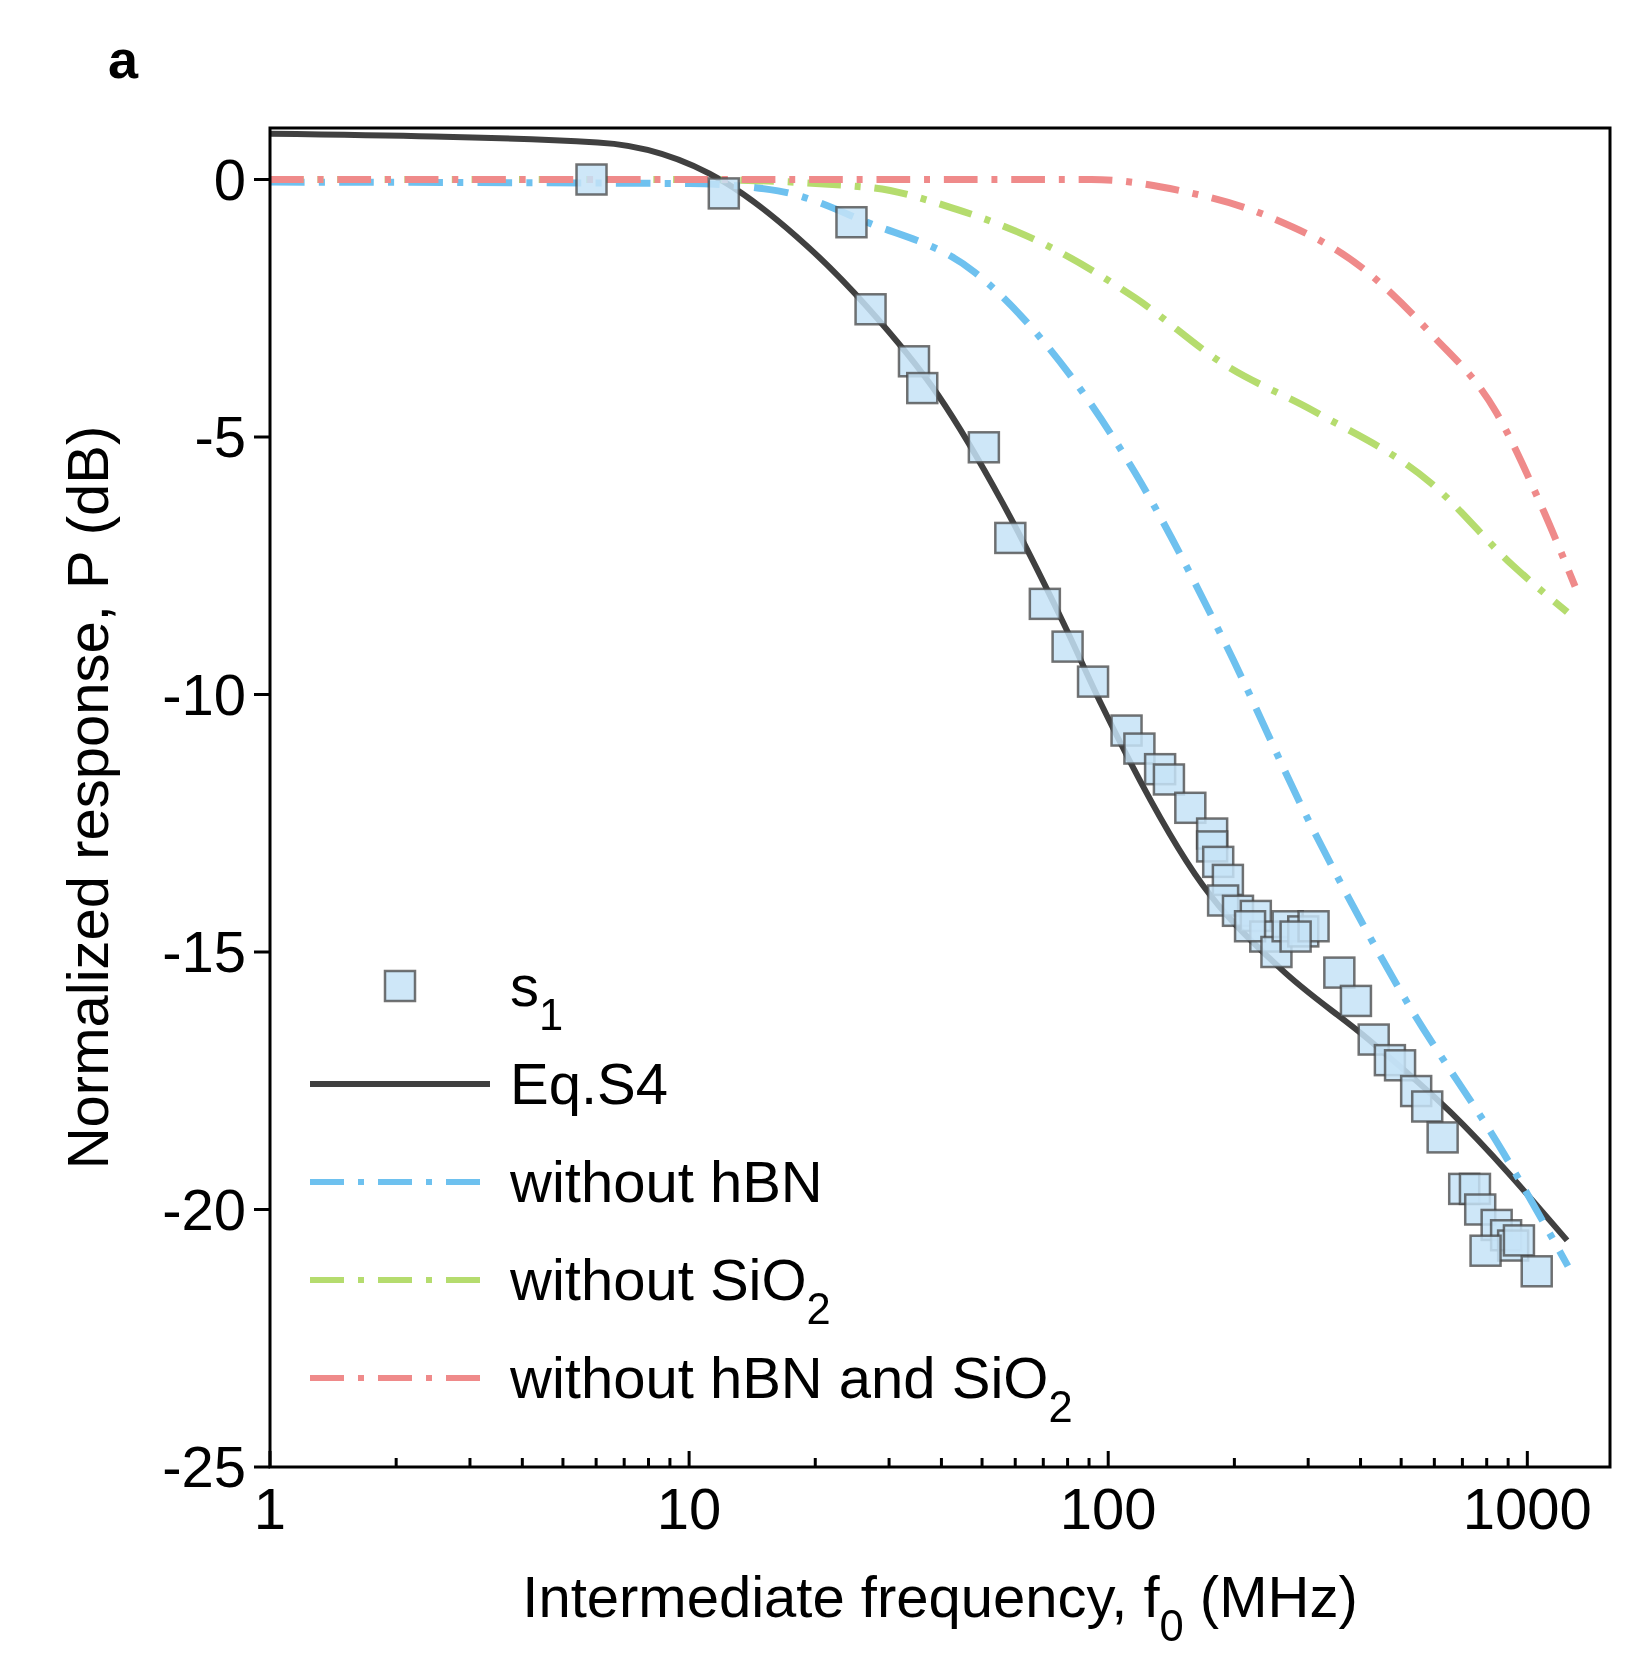  Describe the element at coordinates (204, 952) in the screenshot. I see `y-tick-label: -15` at that location.